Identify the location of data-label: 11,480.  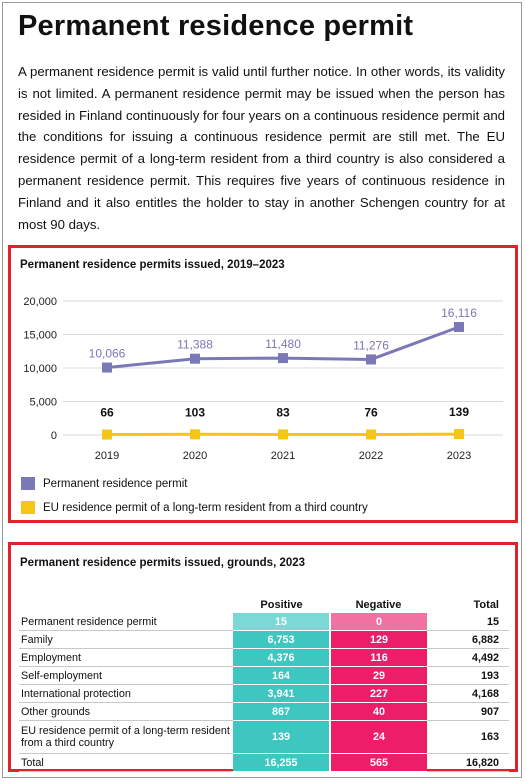
(283, 344).